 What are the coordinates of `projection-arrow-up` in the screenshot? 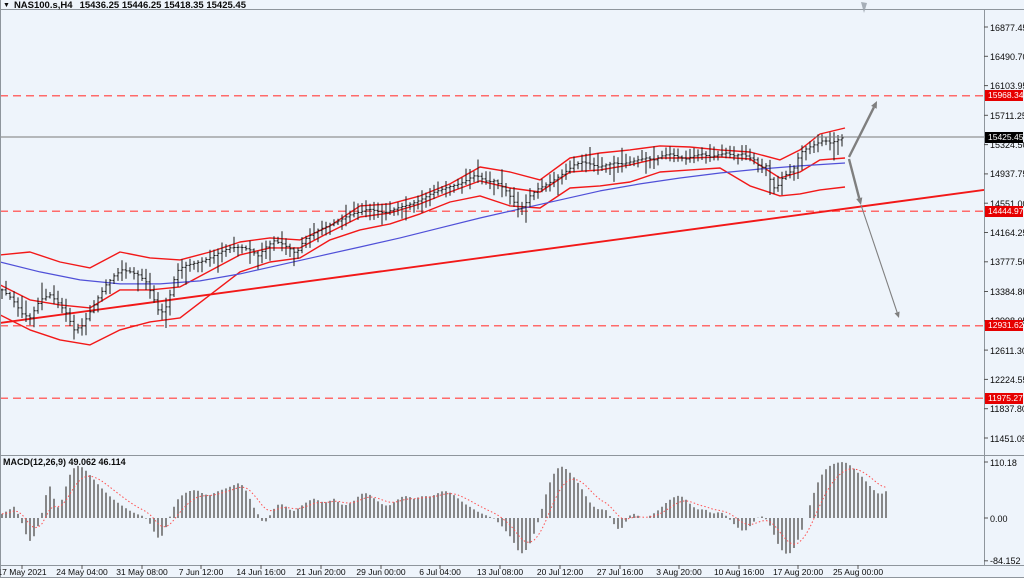 It's located at (862, 129).